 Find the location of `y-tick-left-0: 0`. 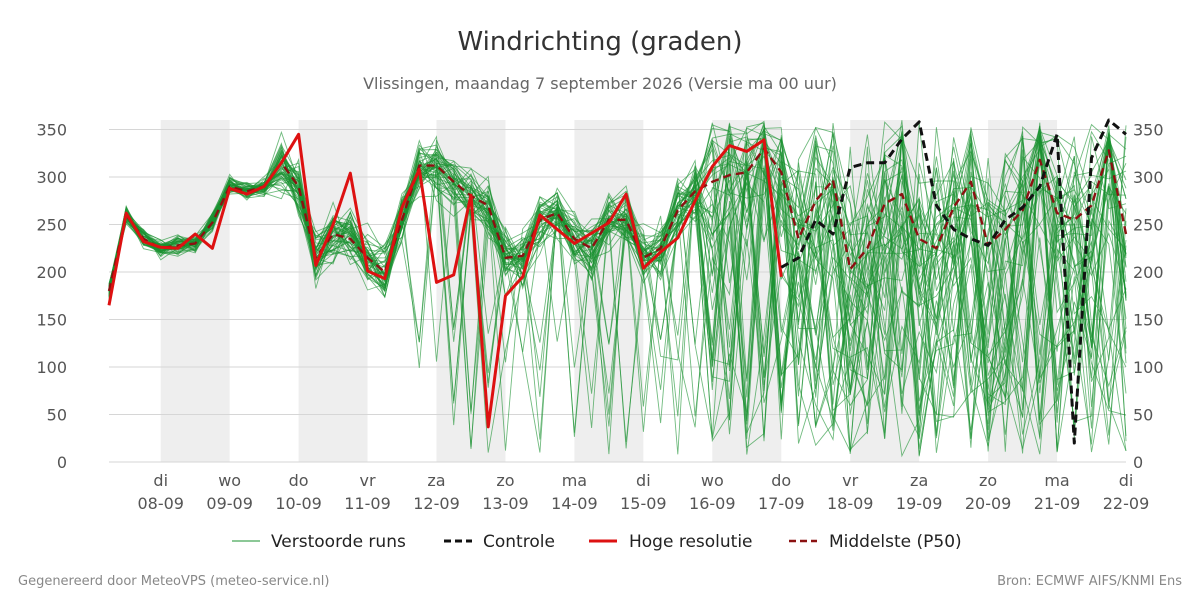

y-tick-left-0: 0 is located at coordinates (62, 462).